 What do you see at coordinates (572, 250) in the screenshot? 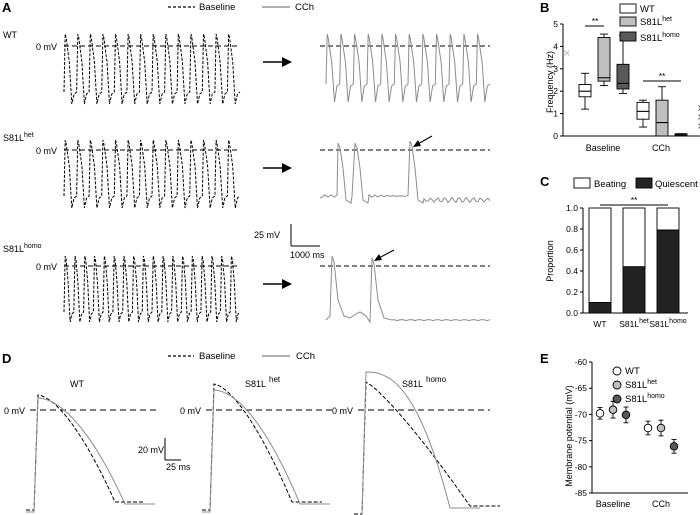
I see `panel-c-ytick-label: 0.6` at bounding box center [572, 250].